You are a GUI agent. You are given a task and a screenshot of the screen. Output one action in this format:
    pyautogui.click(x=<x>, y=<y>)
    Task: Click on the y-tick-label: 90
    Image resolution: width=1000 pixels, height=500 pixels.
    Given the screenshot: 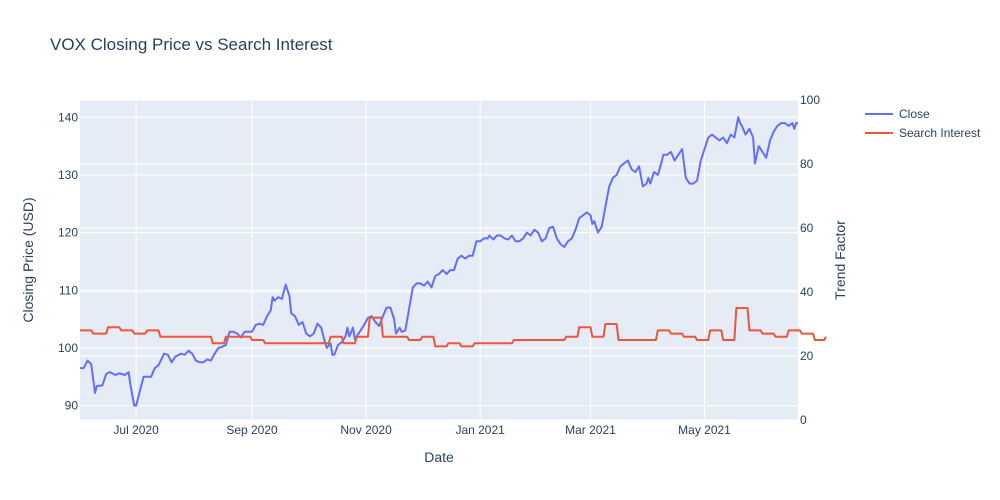 What is the action you would take?
    pyautogui.click(x=72, y=406)
    